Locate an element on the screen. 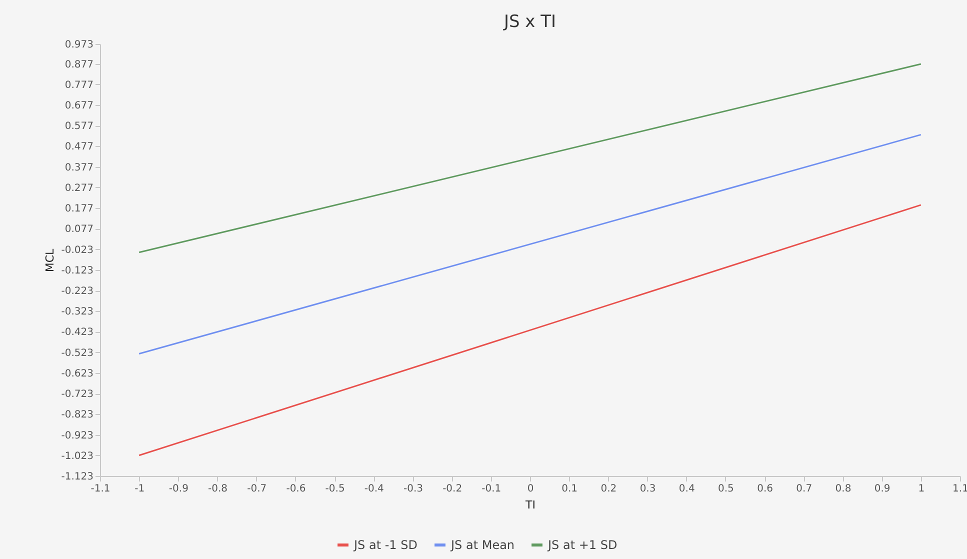 This screenshot has width=967, height=559. x-tick-label: 0.4 is located at coordinates (686, 489).